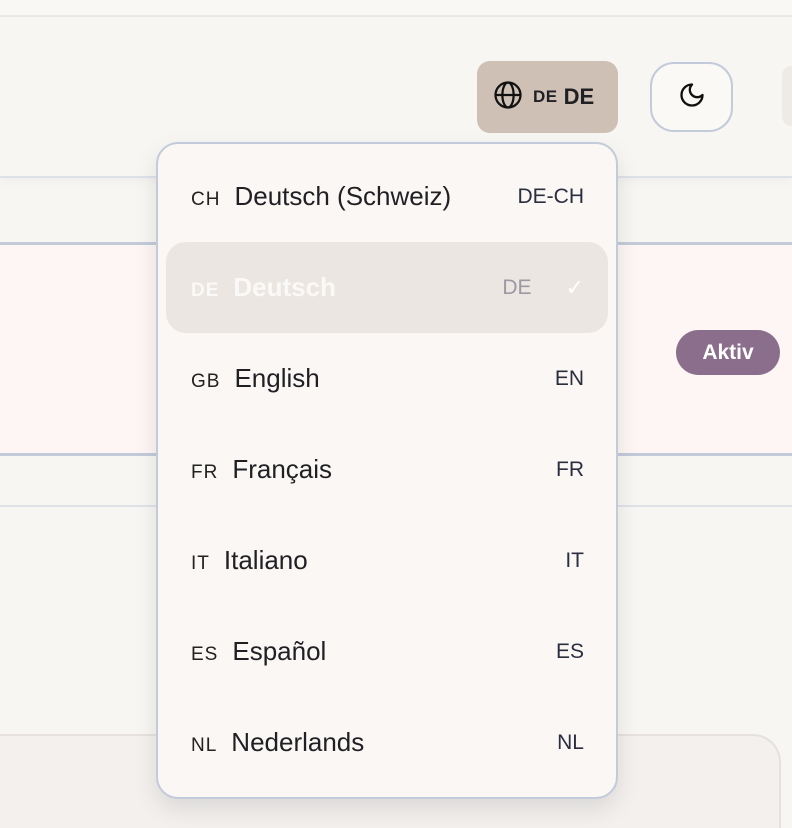 The height and width of the screenshot is (828, 792). I want to click on language-option-en: GB English EN, so click(387, 378).